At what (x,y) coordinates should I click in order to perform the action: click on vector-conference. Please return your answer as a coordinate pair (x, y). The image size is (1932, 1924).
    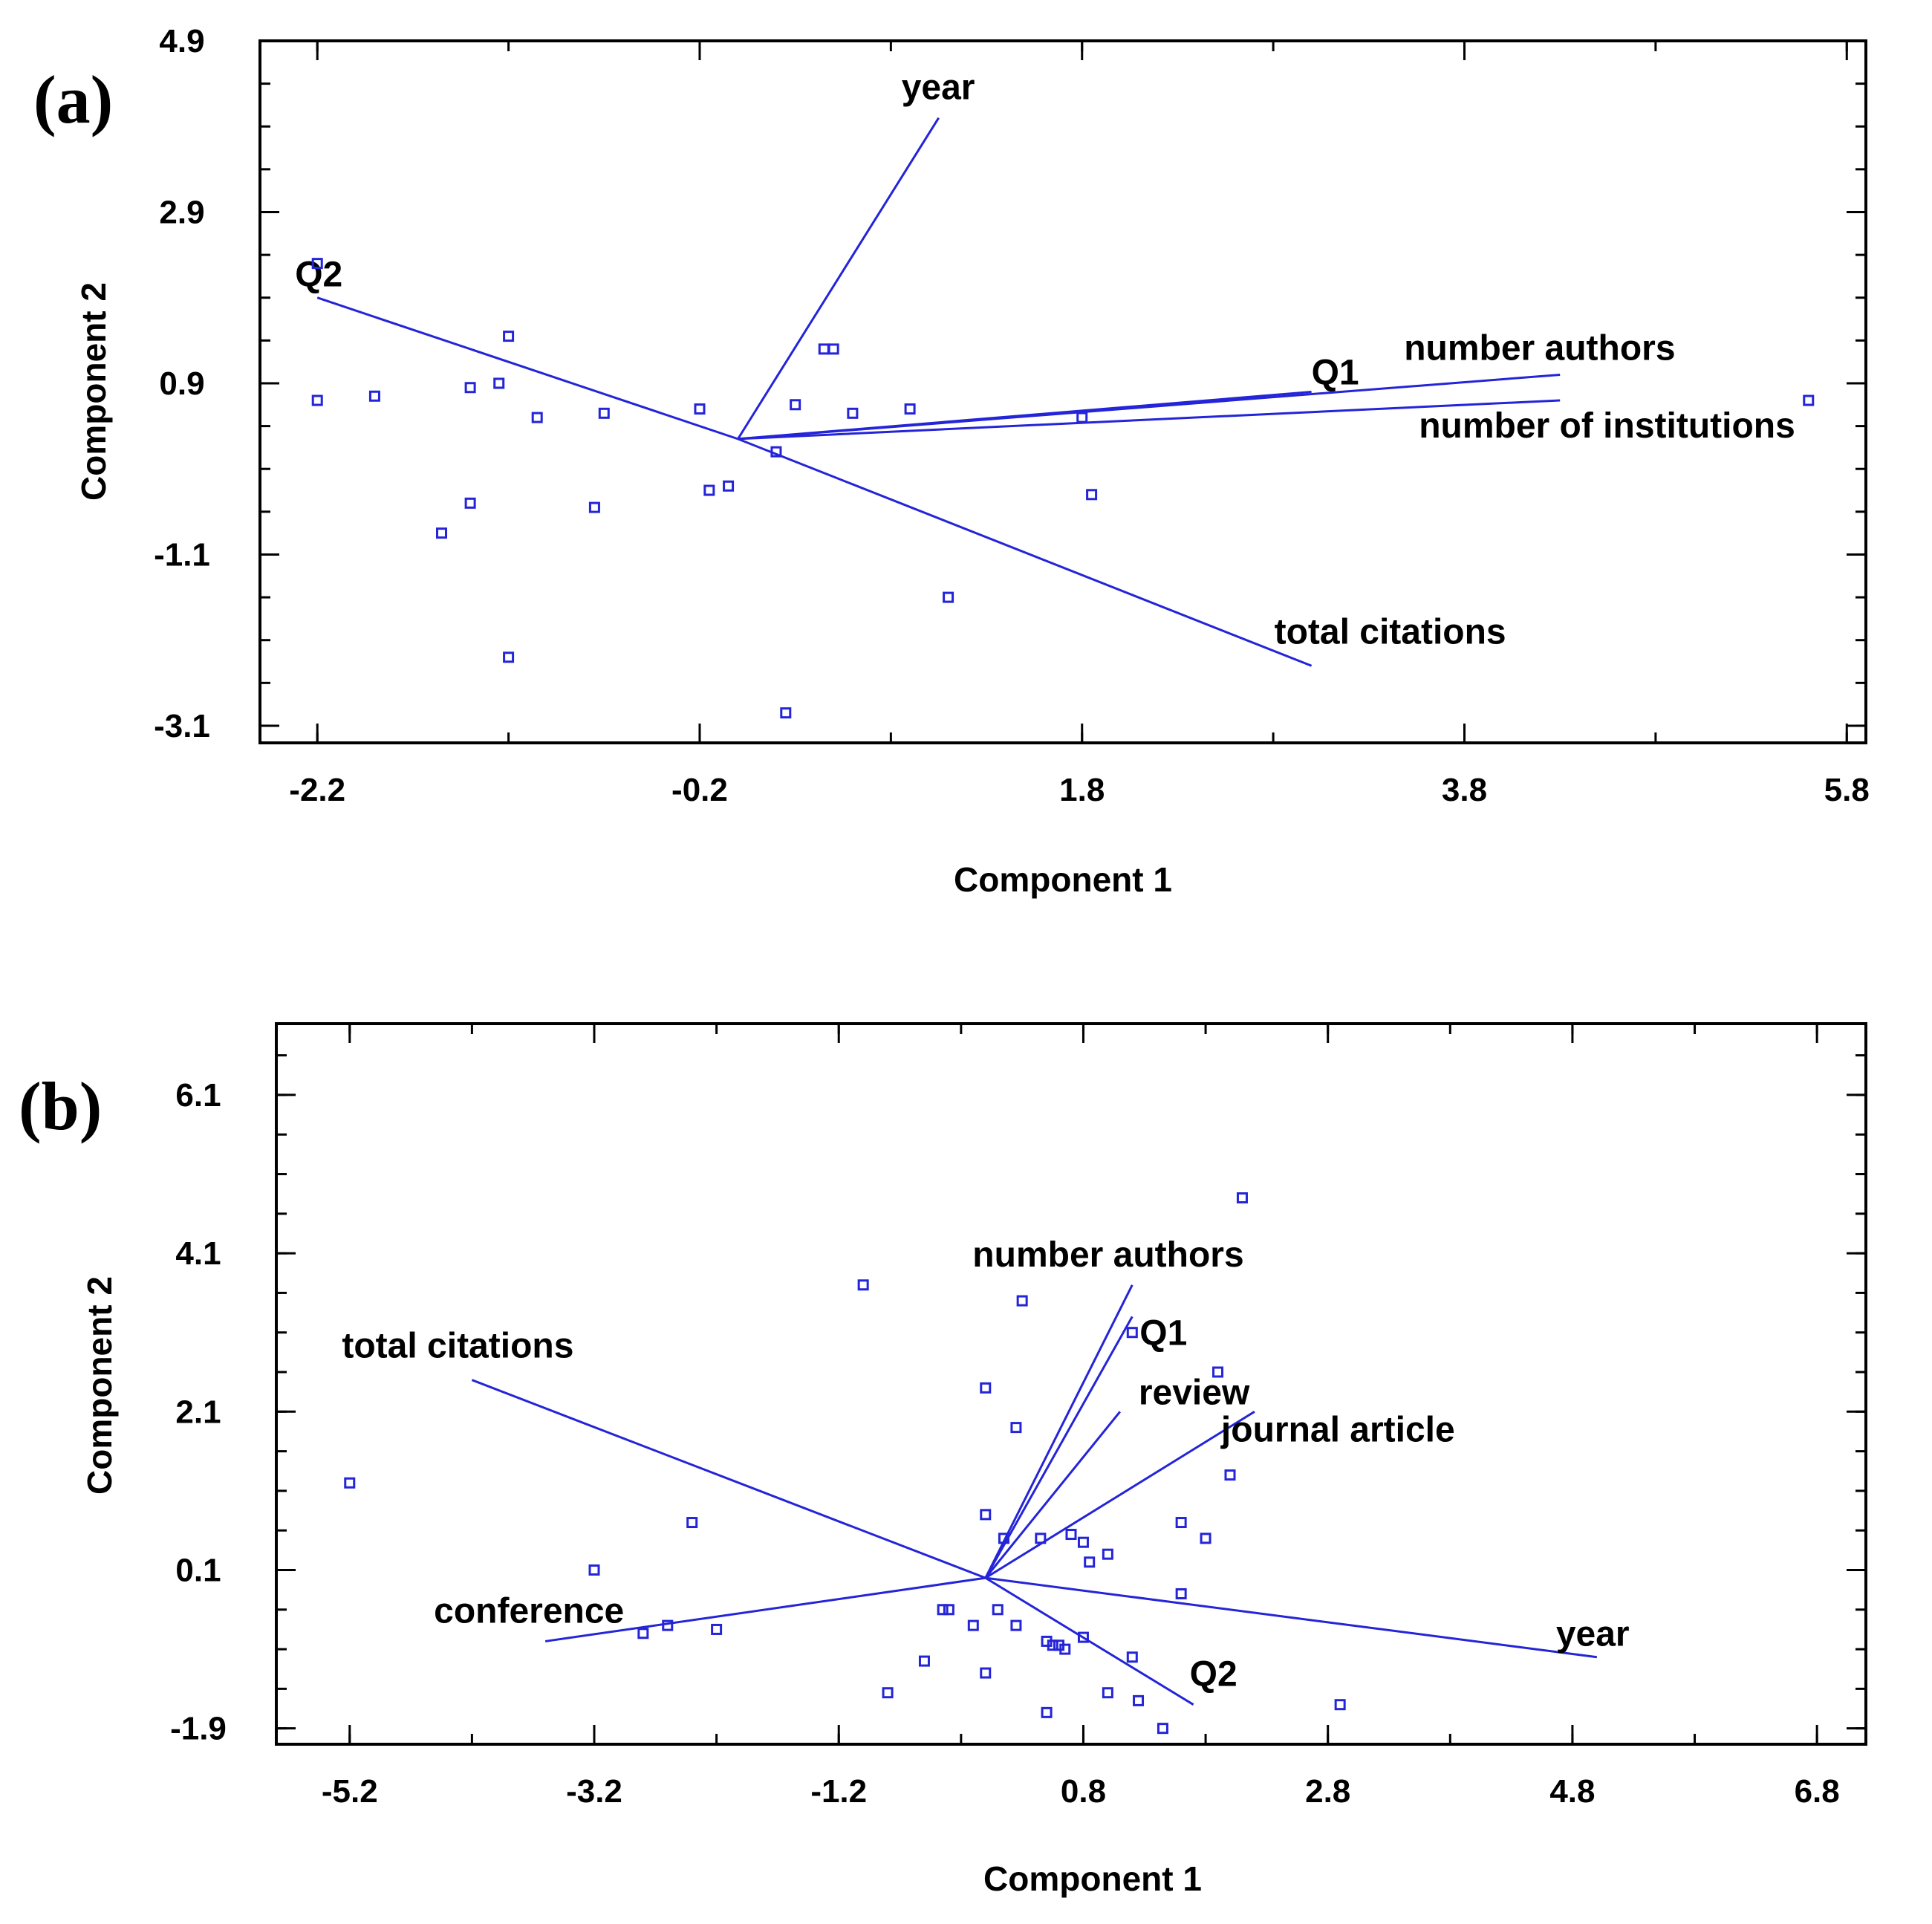
    Looking at the image, I should click on (765, 1609).